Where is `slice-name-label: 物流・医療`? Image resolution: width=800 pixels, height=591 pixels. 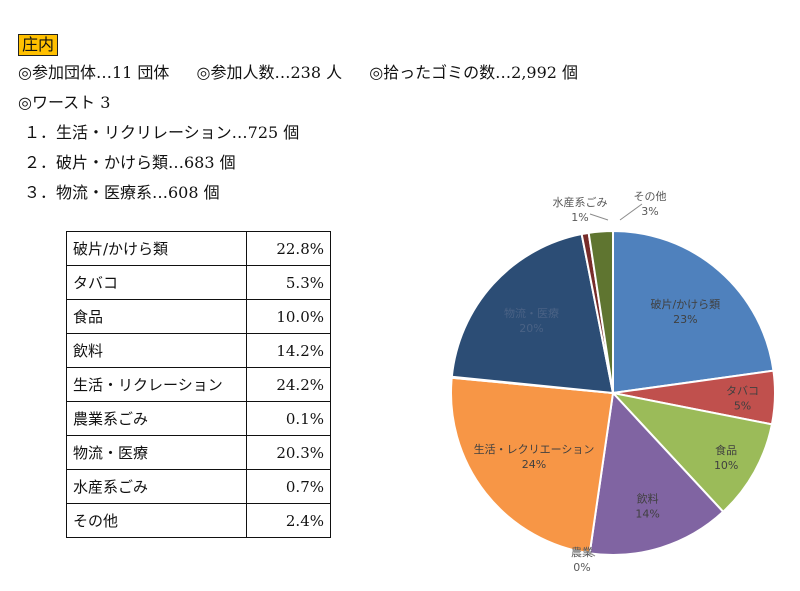 slice-name-label: 物流・医療 is located at coordinates (531, 313).